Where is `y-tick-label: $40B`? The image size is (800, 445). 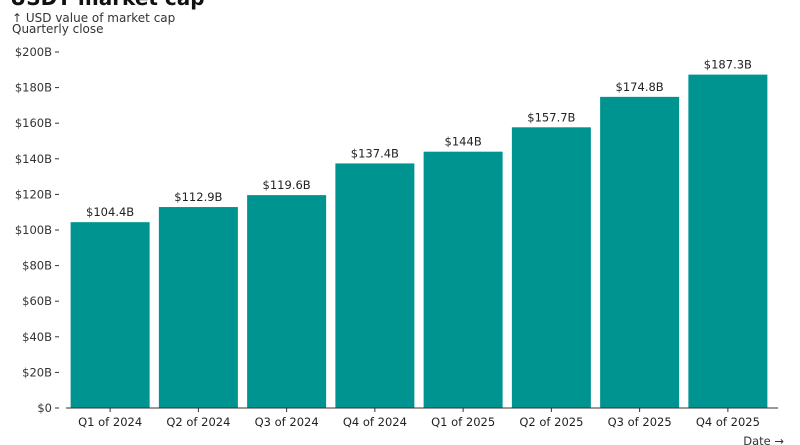
y-tick-label: $40B is located at coordinates (37, 337).